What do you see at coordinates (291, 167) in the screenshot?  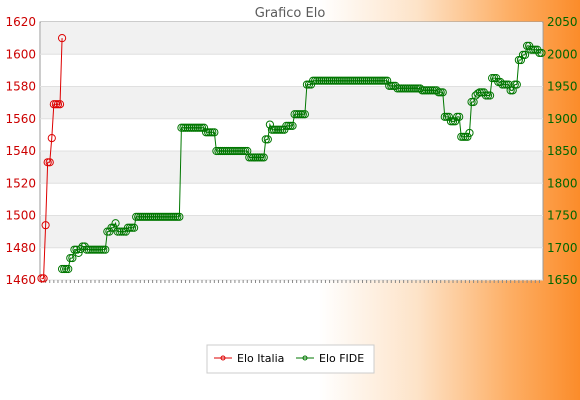 I see `grid-band` at bounding box center [291, 167].